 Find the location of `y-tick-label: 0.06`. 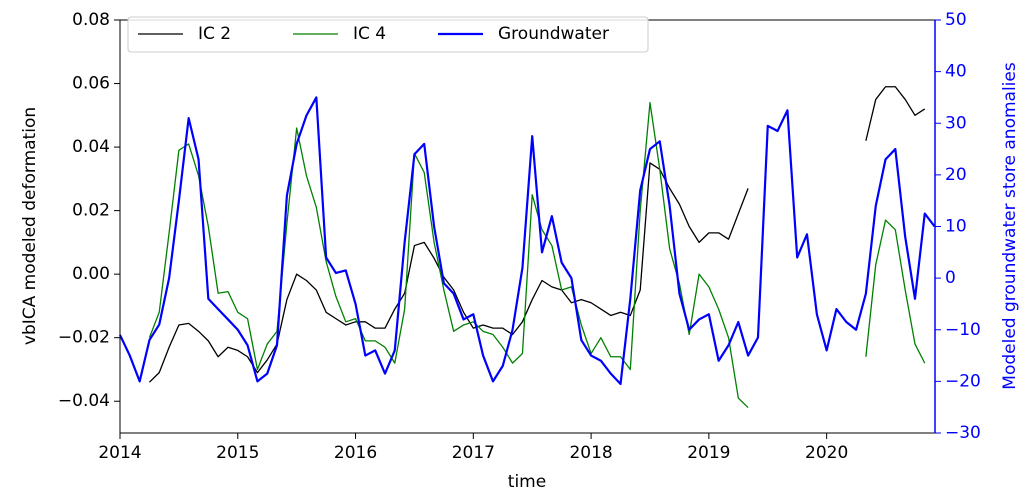

y-tick-label: 0.06 is located at coordinates (91, 84).